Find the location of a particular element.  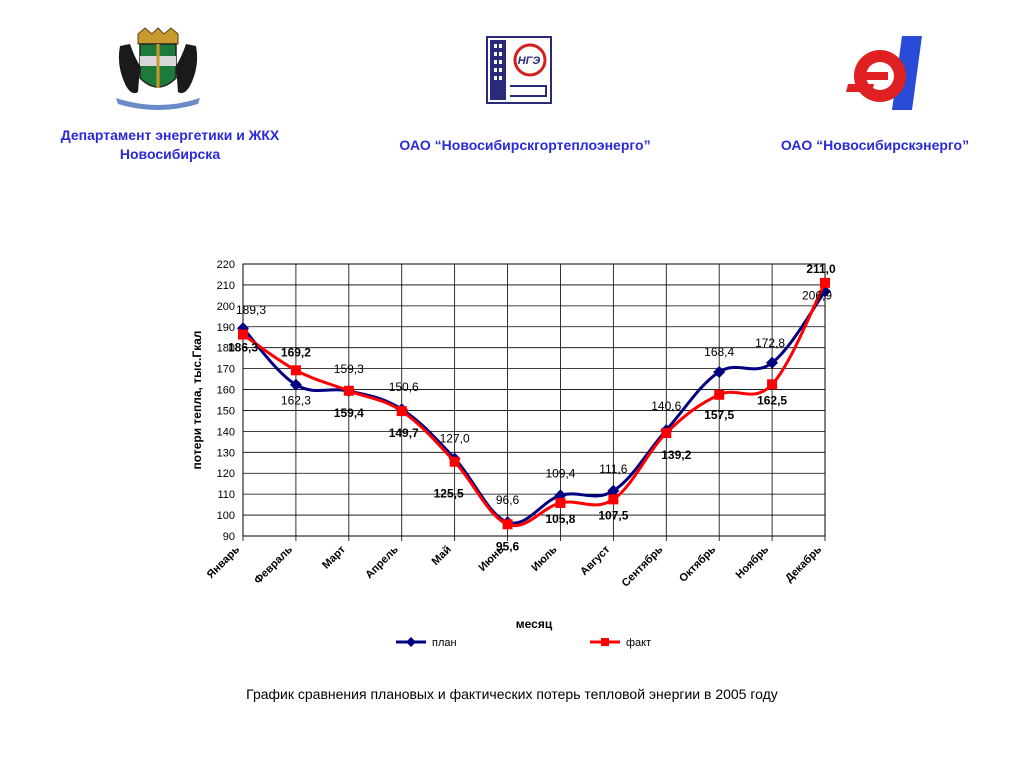

novosibirskenergo-logo is located at coordinates (884, 73).